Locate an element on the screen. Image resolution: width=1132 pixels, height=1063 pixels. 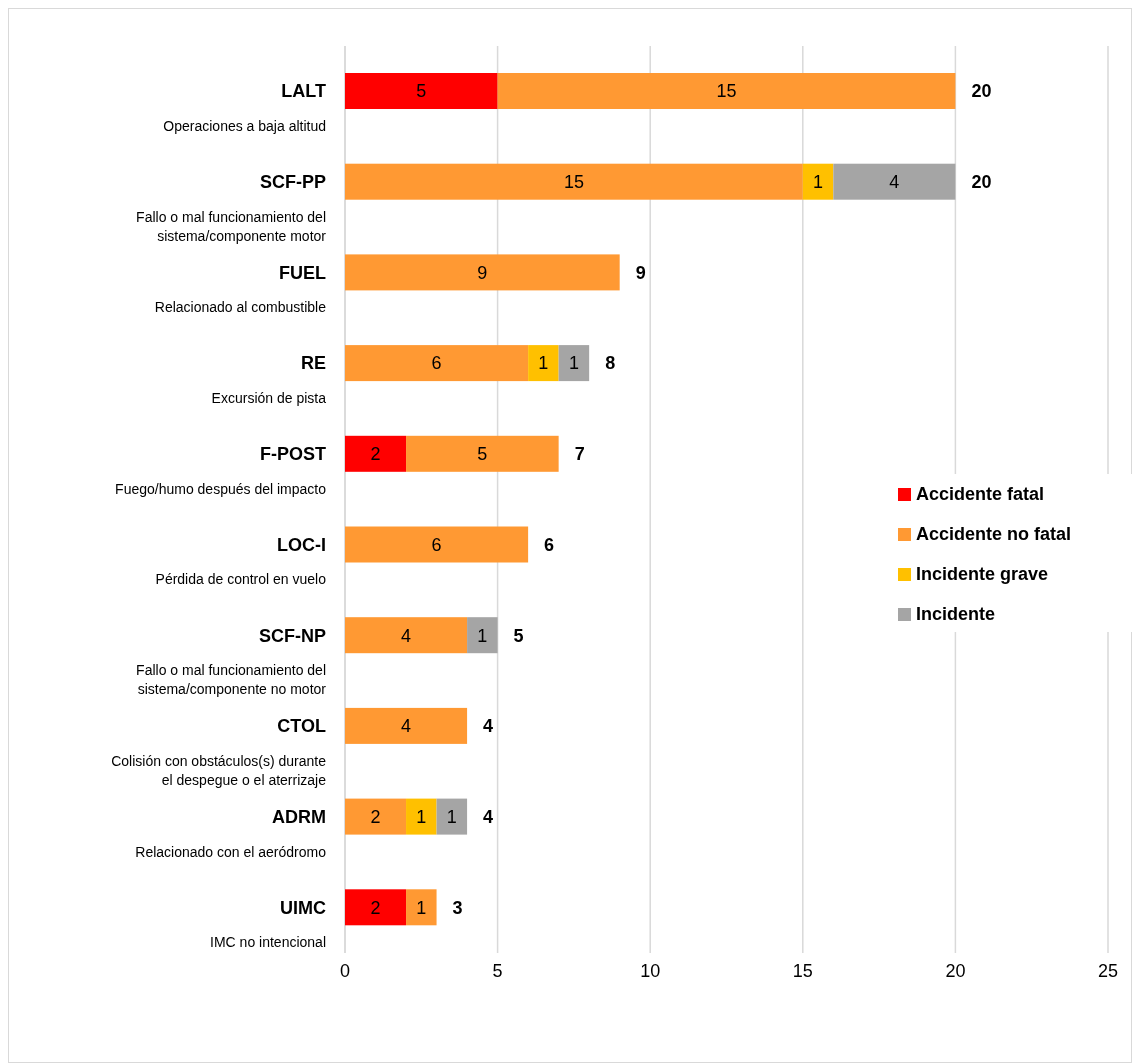
total-label: 5 is located at coordinates (518, 635).